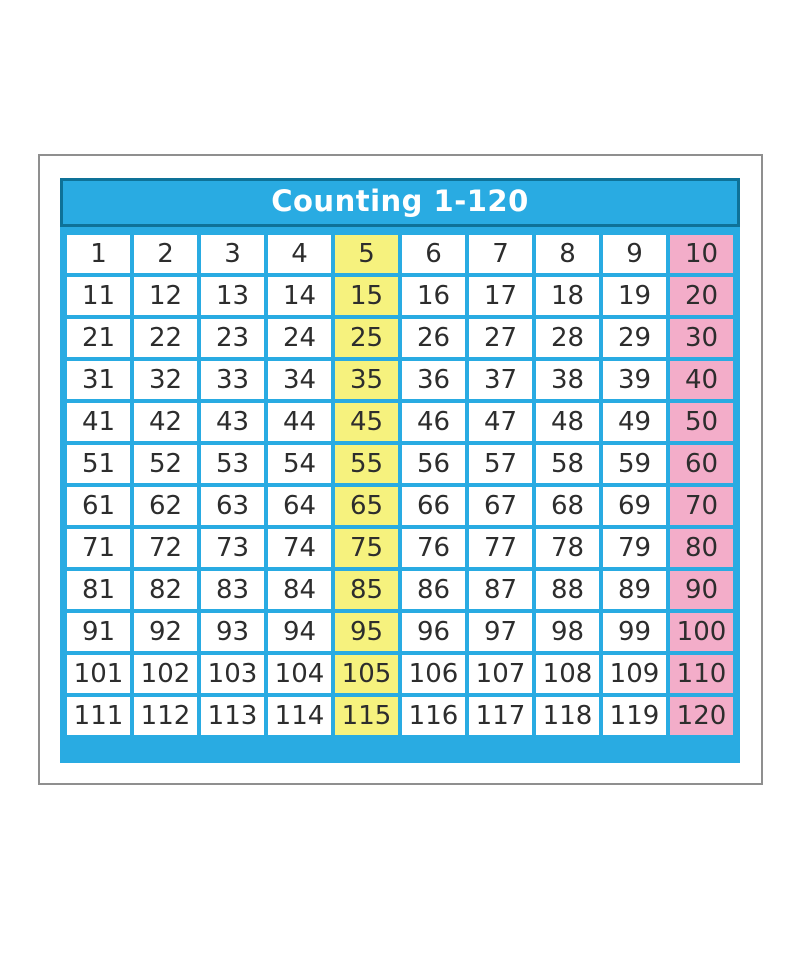 This screenshot has height=960, width=800. Describe the element at coordinates (634, 296) in the screenshot. I see `number-cell-19: 19` at that location.